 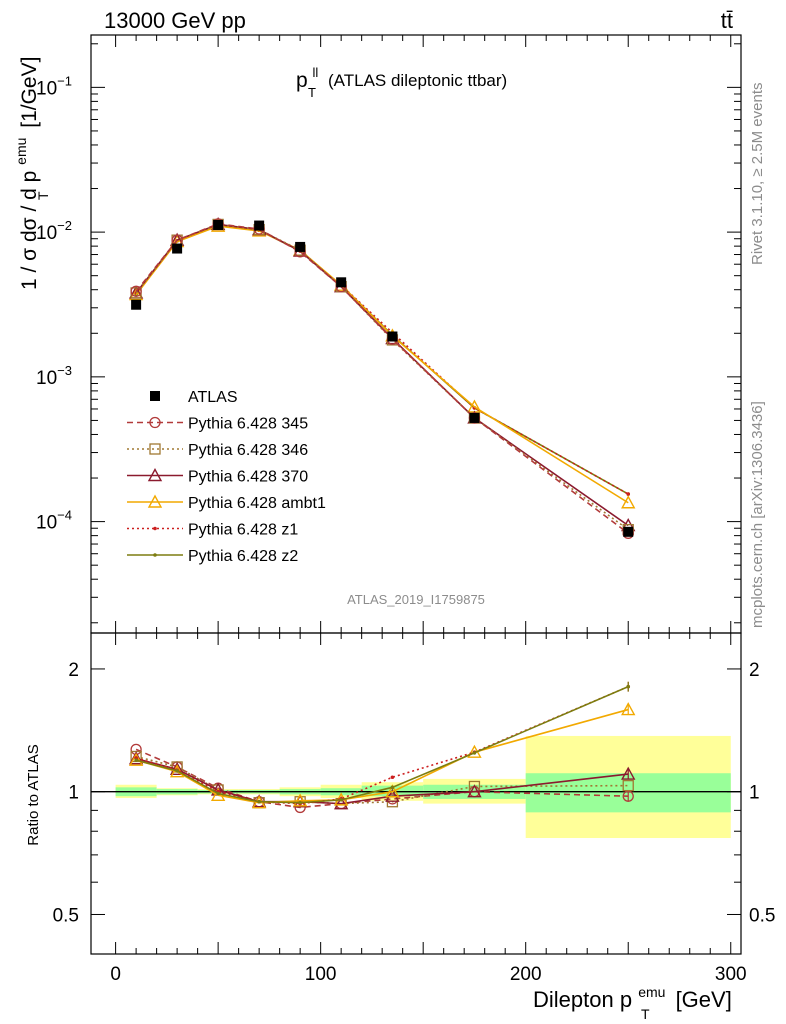 I want to click on legend-item-pythia-6-428-346: Pythia 6.428 346, so click(x=217, y=450).